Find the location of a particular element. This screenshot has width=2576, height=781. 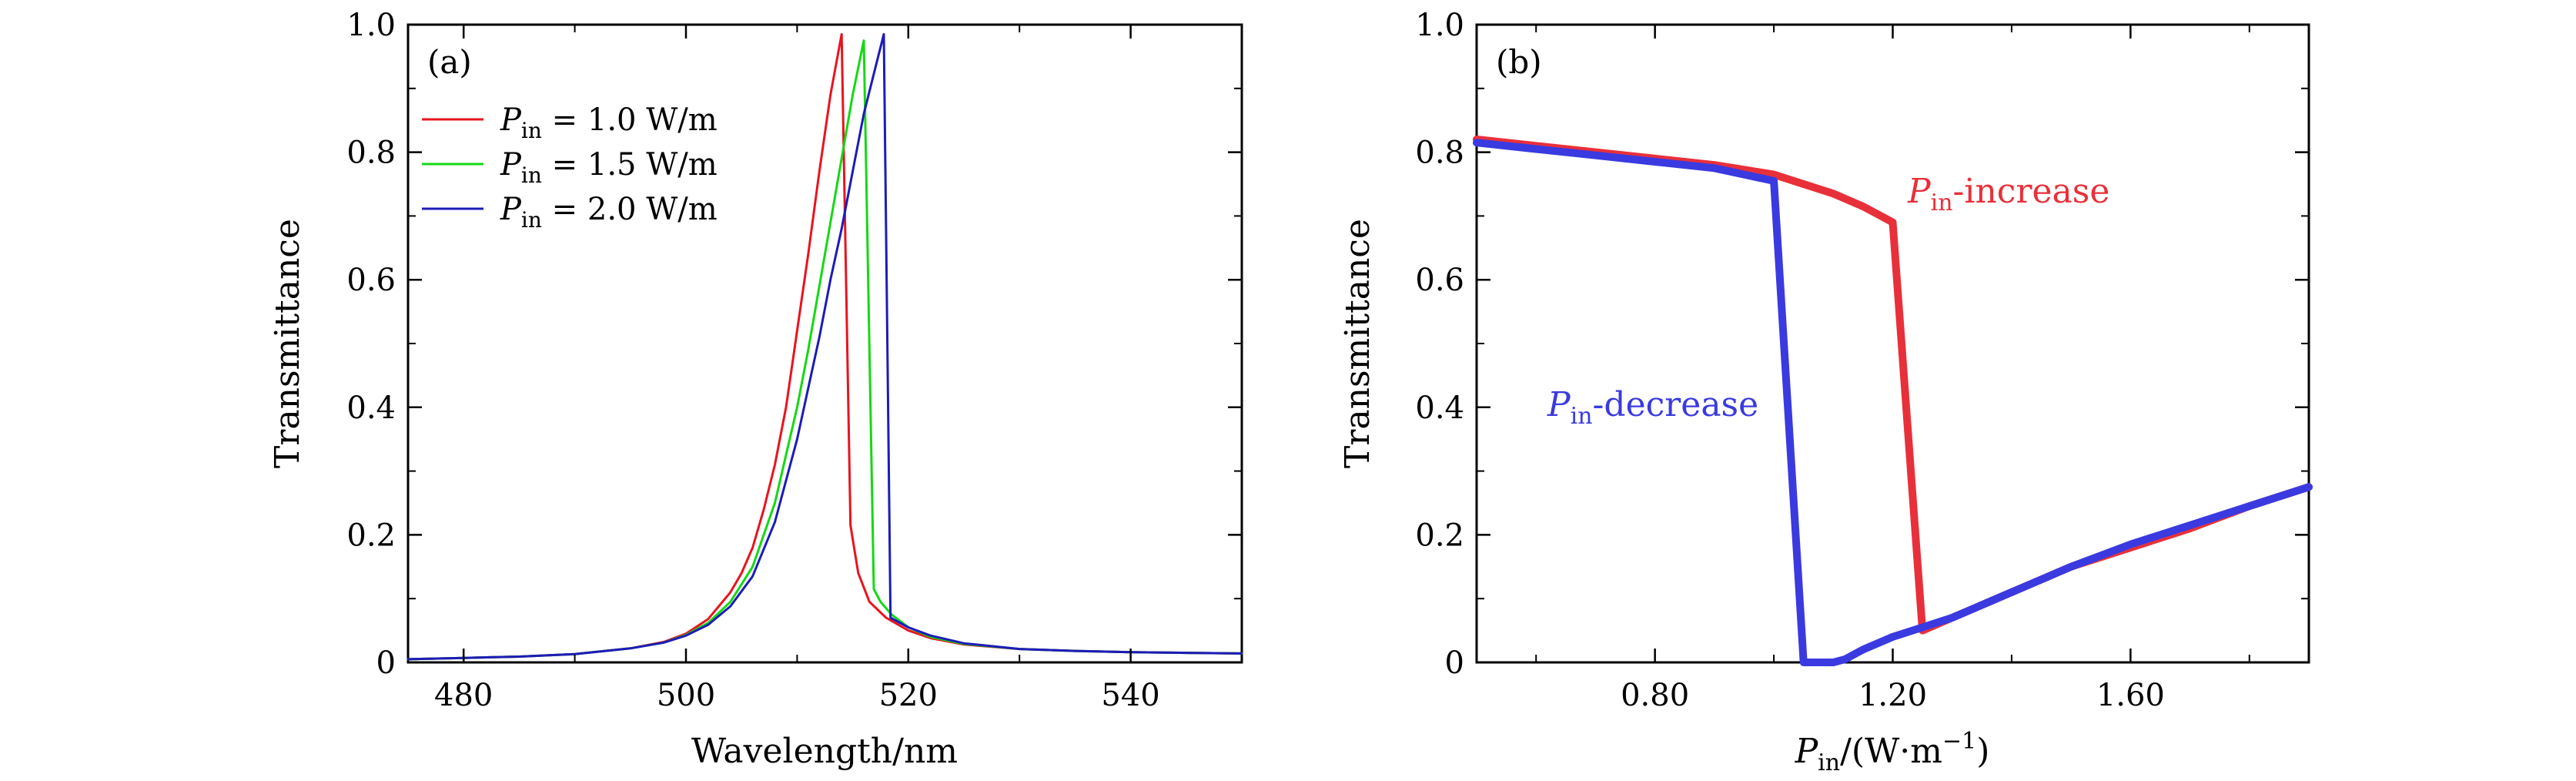

panel-b-x-tick-label: 0.80 is located at coordinates (1655, 696).